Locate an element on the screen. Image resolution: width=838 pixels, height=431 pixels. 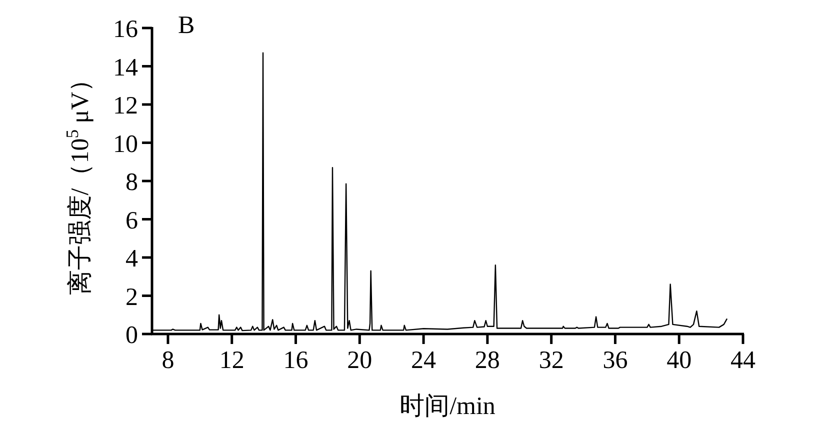
y-tick-label: 16 is located at coordinates (125, 29).